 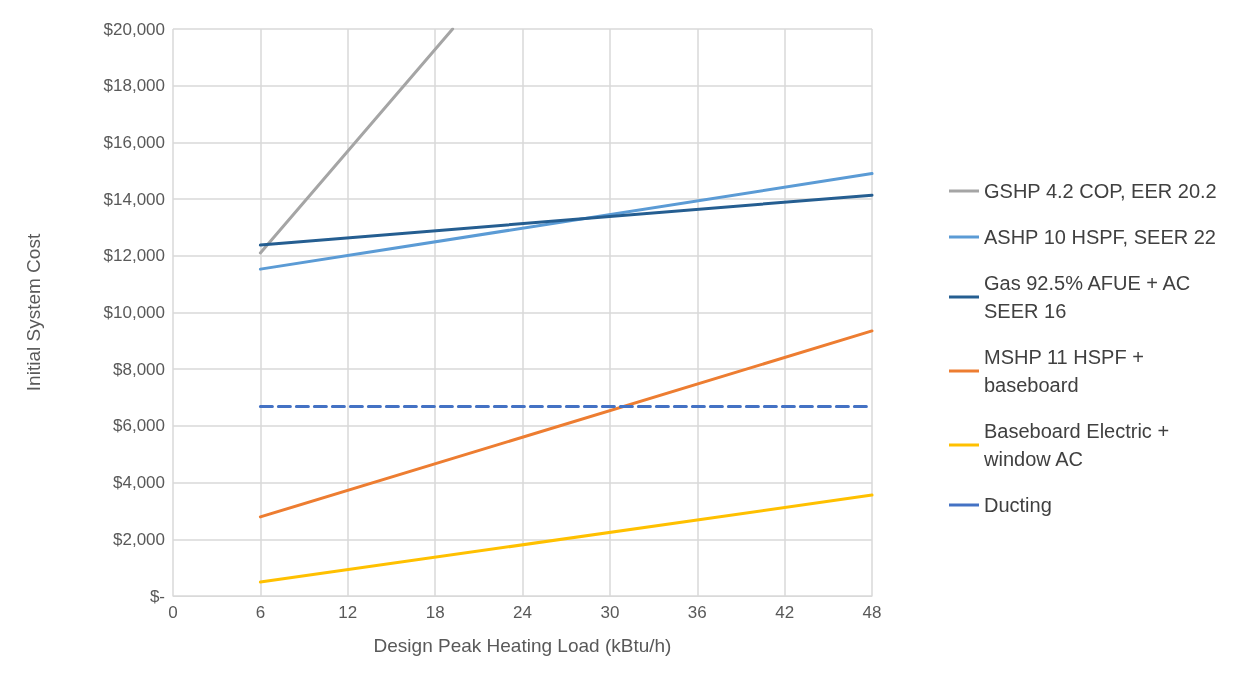 I want to click on legend-label: Ducting, so click(x=1018, y=505).